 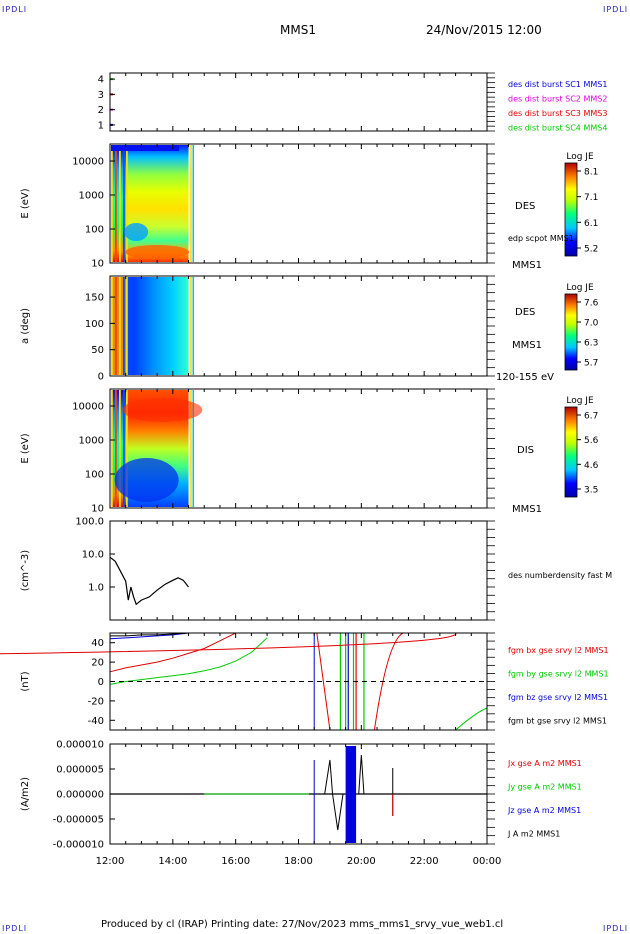 What do you see at coordinates (15, 9) in the screenshot?
I see `corner-tag-top-left: IPDLI` at bounding box center [15, 9].